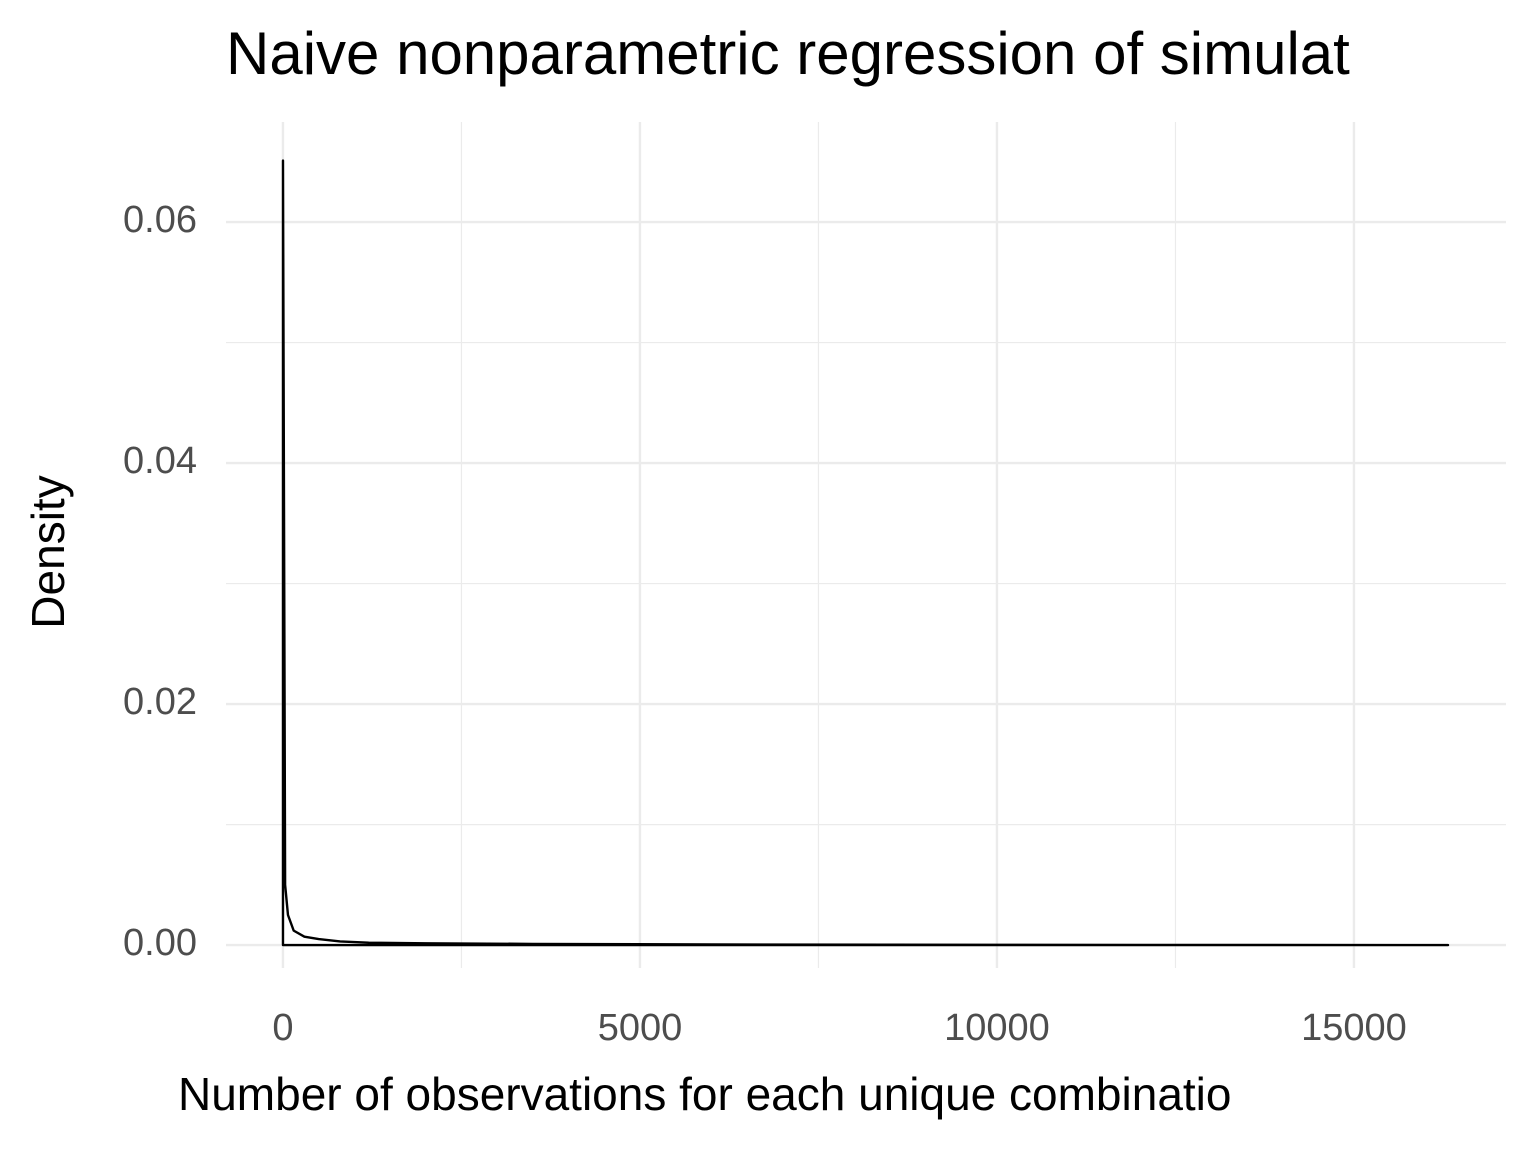 The height and width of the screenshot is (1152, 1536). I want to click on y-axis-title: Density, so click(48, 551).